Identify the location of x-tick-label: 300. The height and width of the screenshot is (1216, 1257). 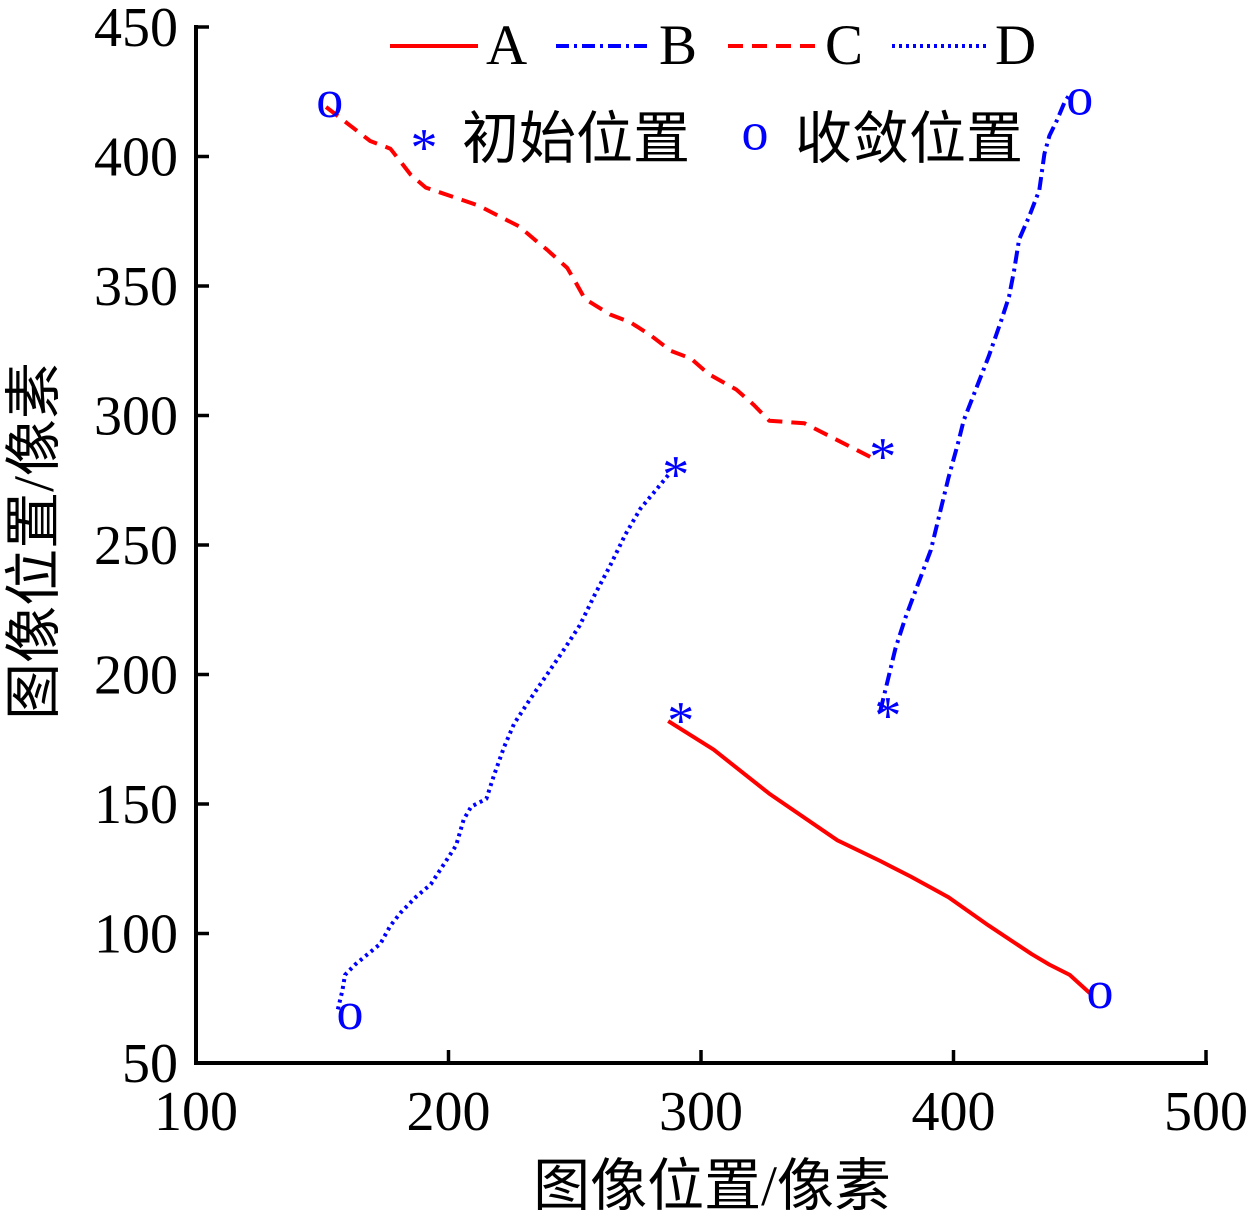
(701, 1112).